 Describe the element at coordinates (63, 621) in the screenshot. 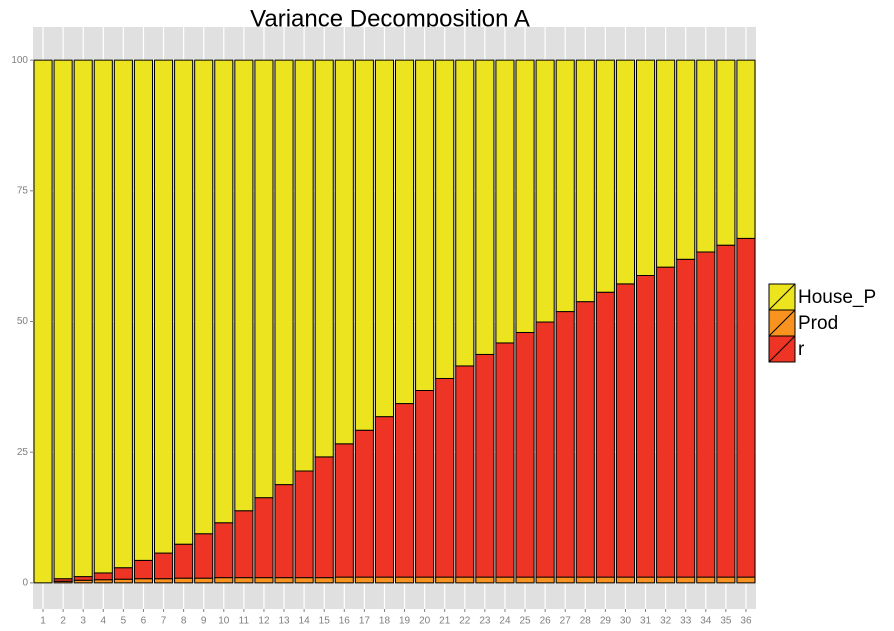

I see `x-tick-label: 2` at that location.